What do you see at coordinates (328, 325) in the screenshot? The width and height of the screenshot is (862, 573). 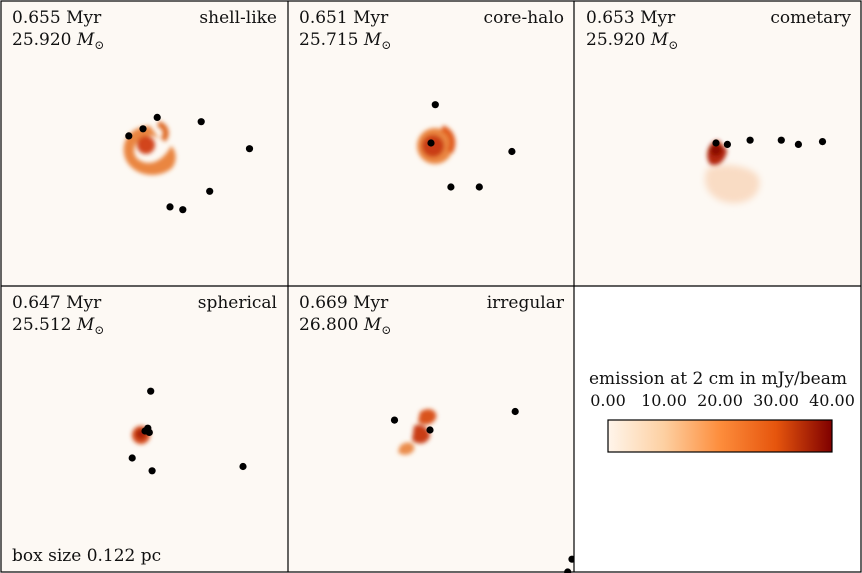 I see `mass-value: 26.800` at bounding box center [328, 325].